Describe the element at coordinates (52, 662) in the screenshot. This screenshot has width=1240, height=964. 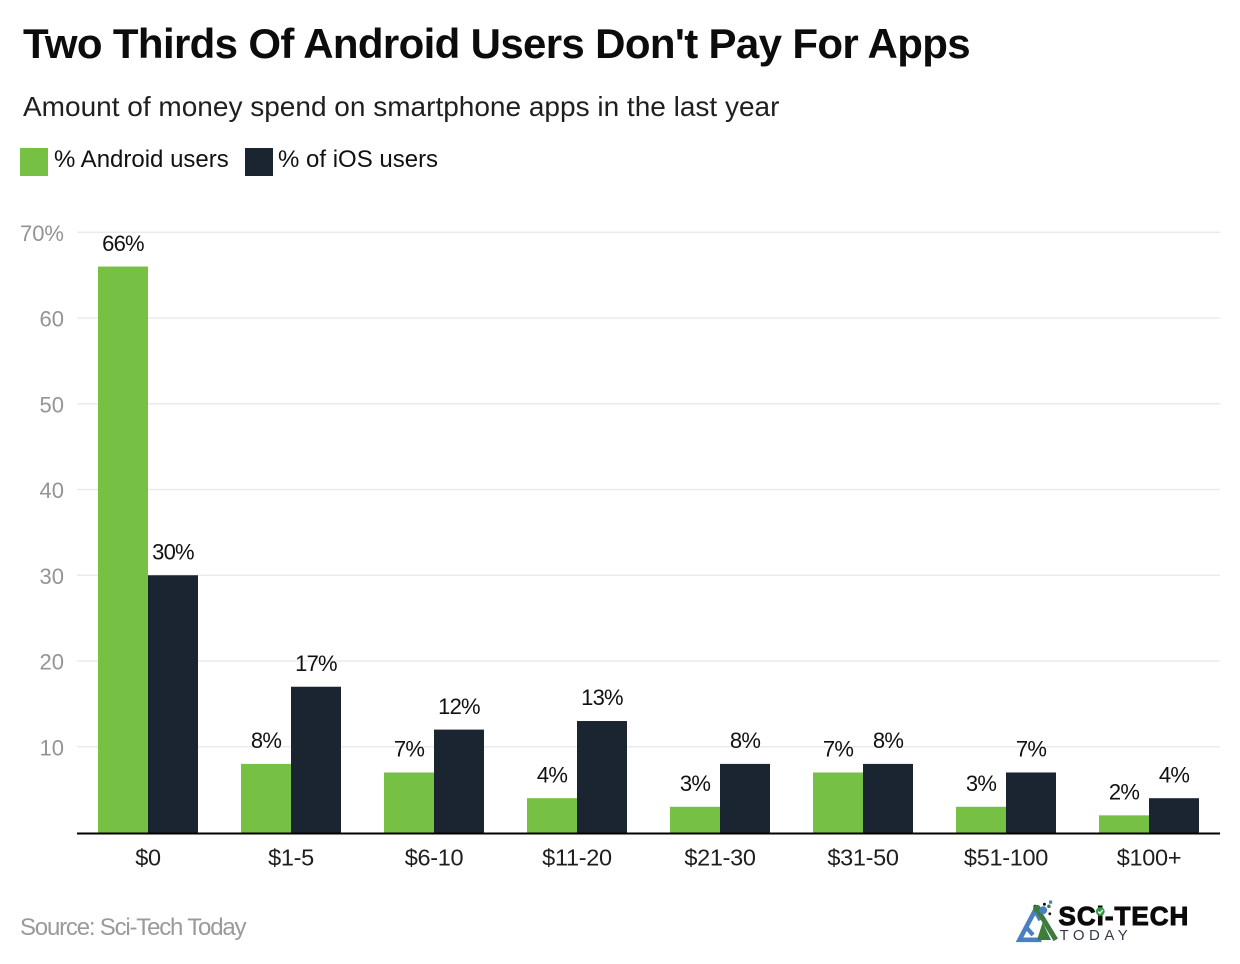
I see `svg-text: 20` at that location.